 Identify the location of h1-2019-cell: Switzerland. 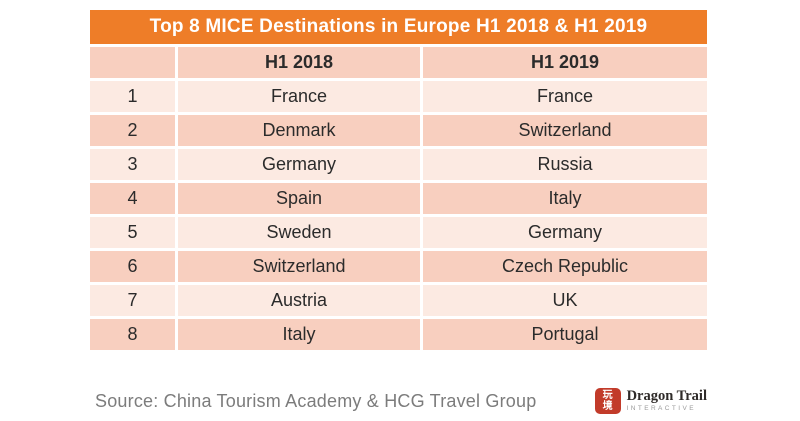
(565, 132).